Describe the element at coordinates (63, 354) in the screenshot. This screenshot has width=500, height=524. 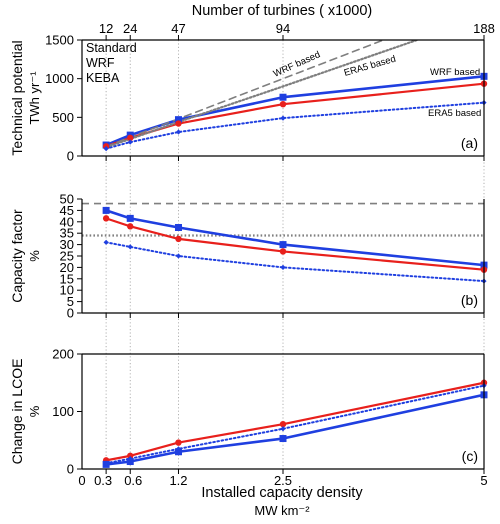
I see `y-tick-label-c-2: 200` at that location.